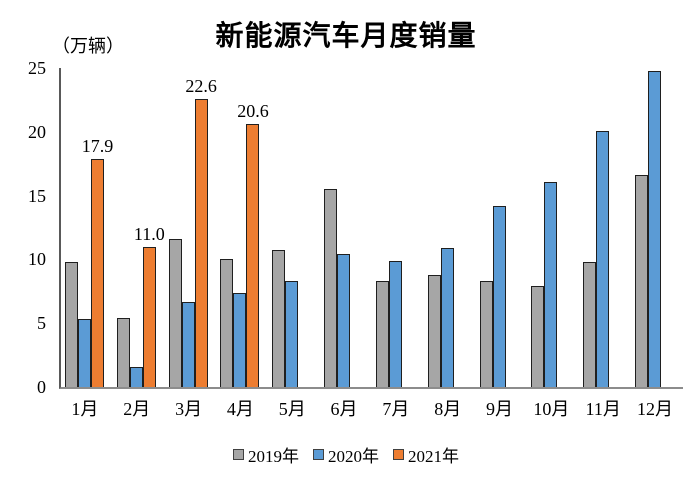 This screenshot has height=478, width=692. I want to click on legend: 2019年 2020年 2021年, so click(346, 454).